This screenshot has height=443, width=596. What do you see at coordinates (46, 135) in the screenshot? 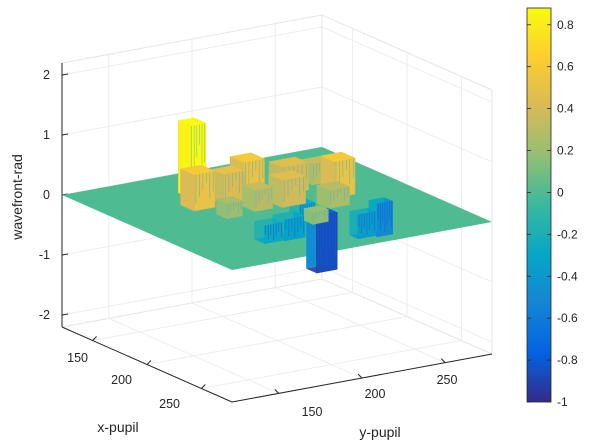
I see `z-tick-1: 1` at bounding box center [46, 135].